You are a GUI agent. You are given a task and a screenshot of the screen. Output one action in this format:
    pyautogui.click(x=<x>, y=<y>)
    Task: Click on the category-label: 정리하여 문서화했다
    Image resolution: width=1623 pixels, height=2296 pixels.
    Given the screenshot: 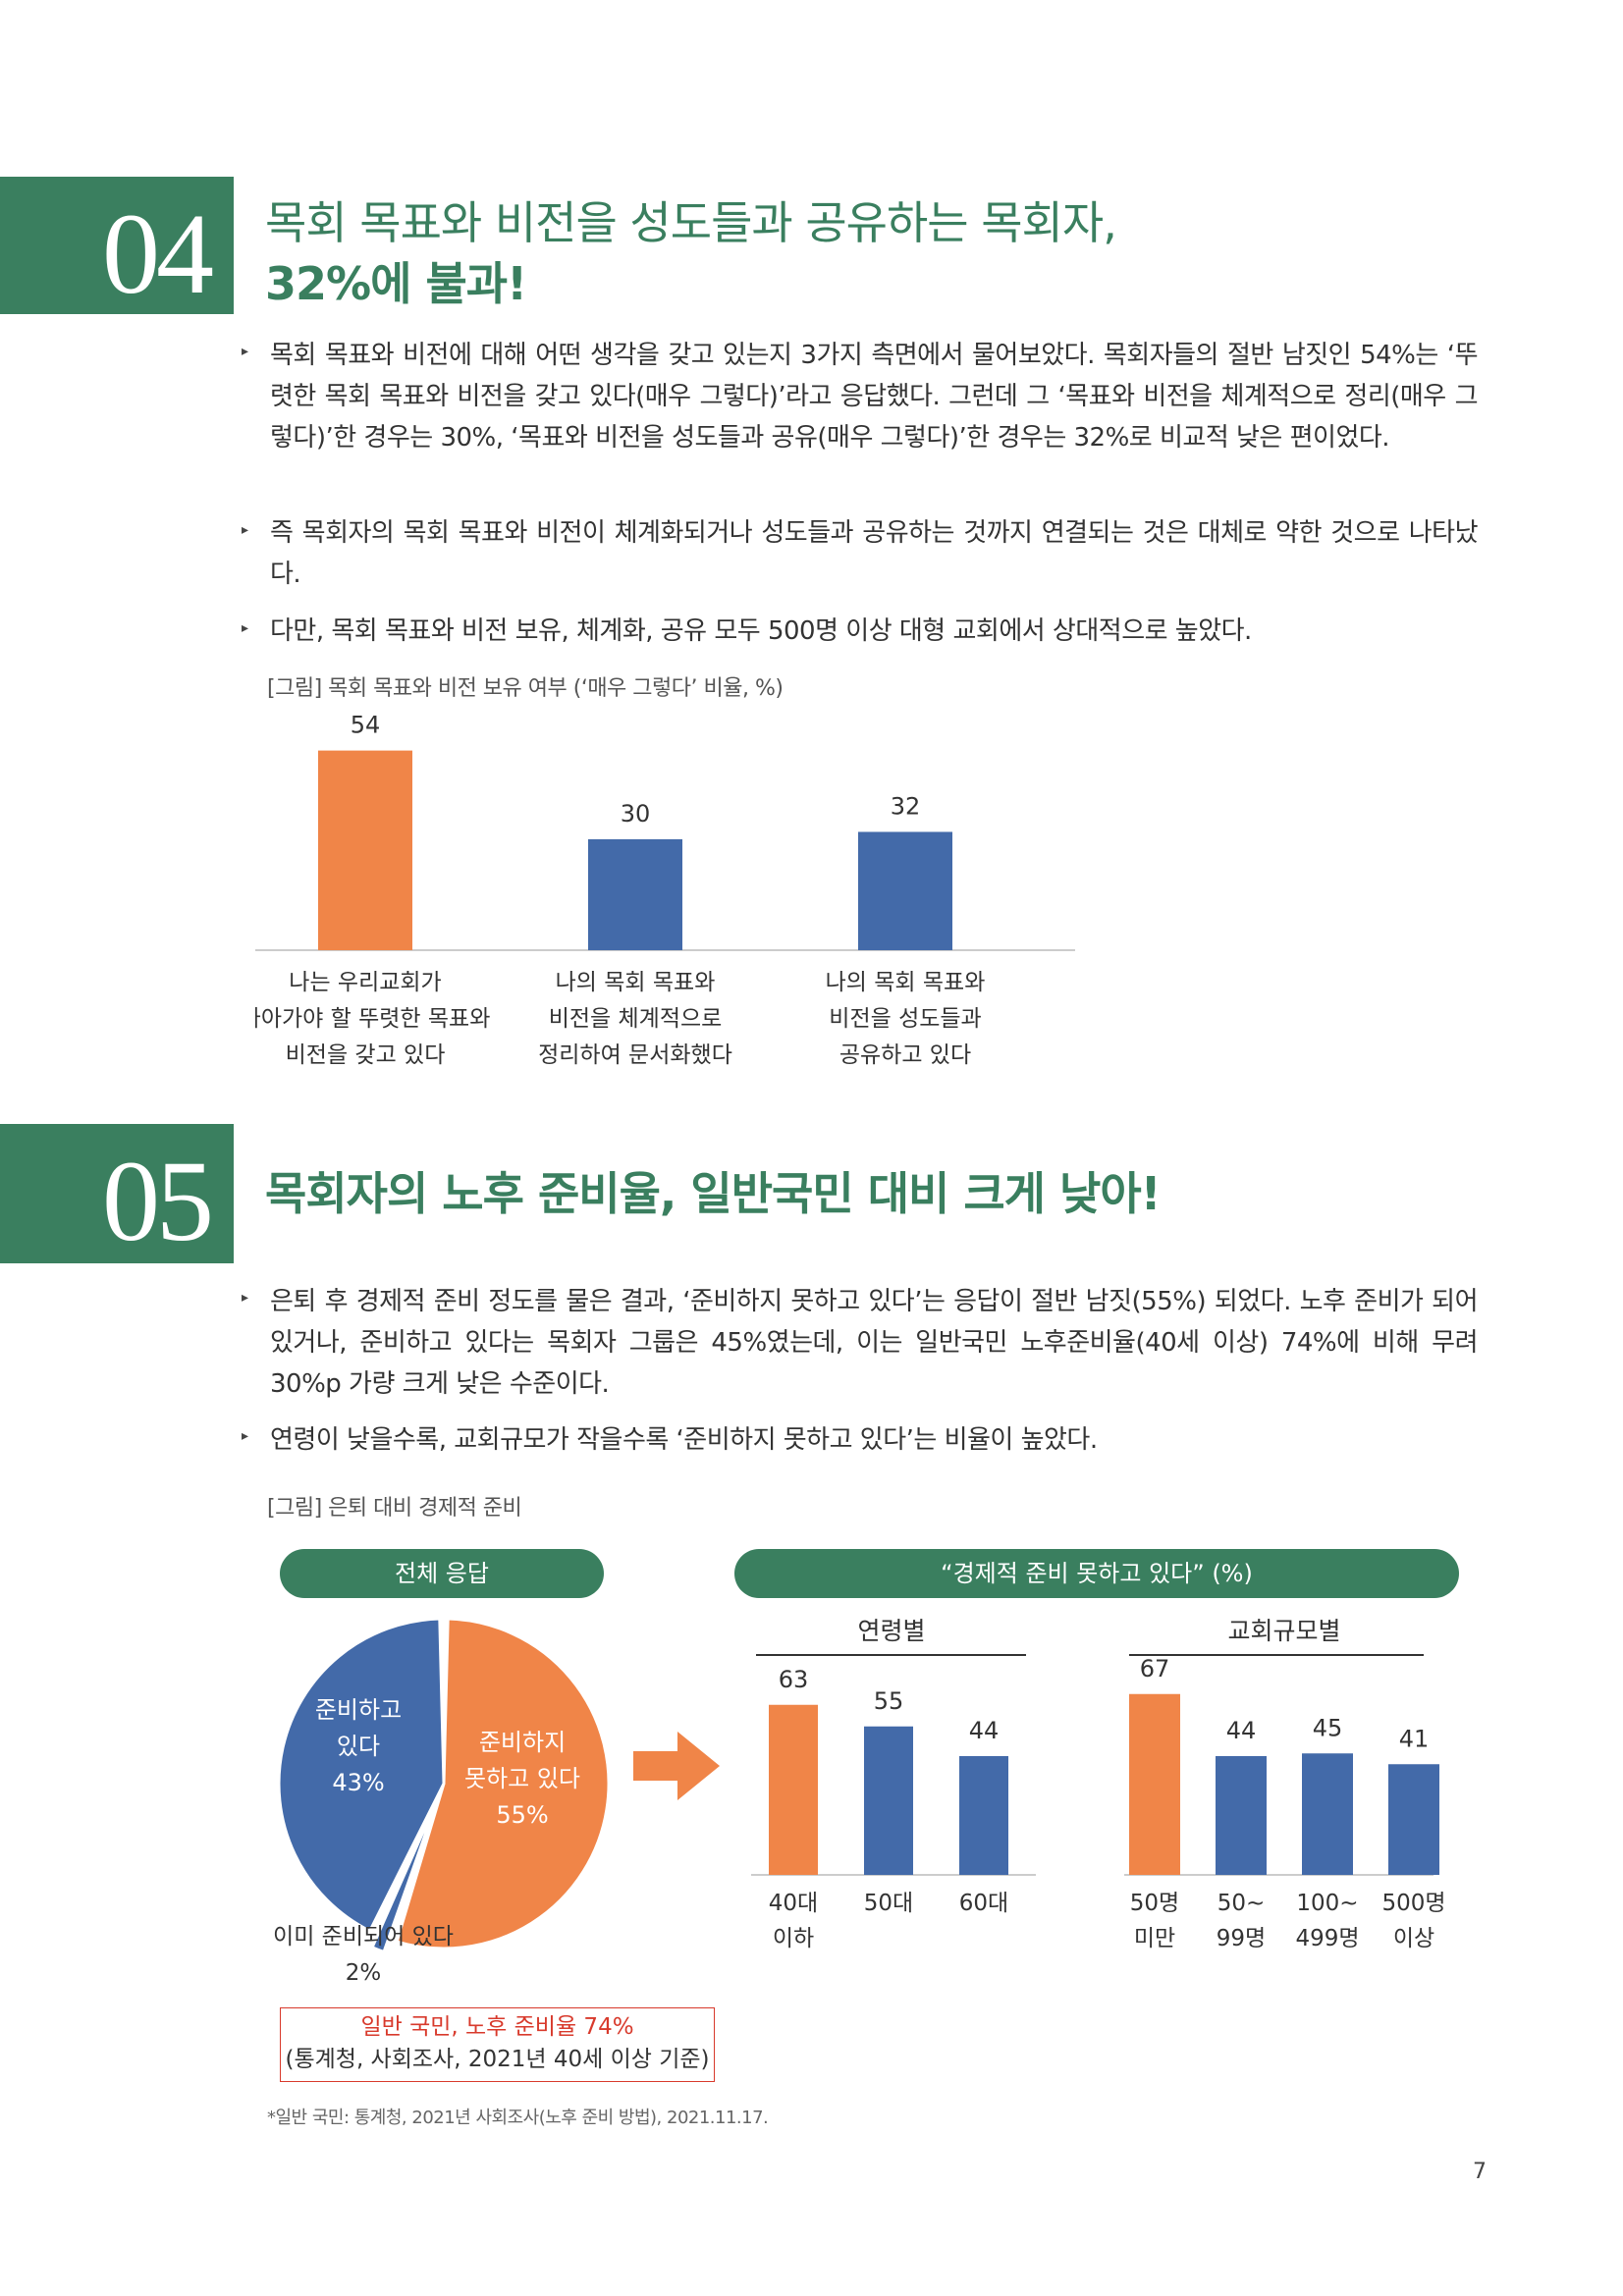 What is the action you would take?
    pyautogui.click(x=635, y=1055)
    